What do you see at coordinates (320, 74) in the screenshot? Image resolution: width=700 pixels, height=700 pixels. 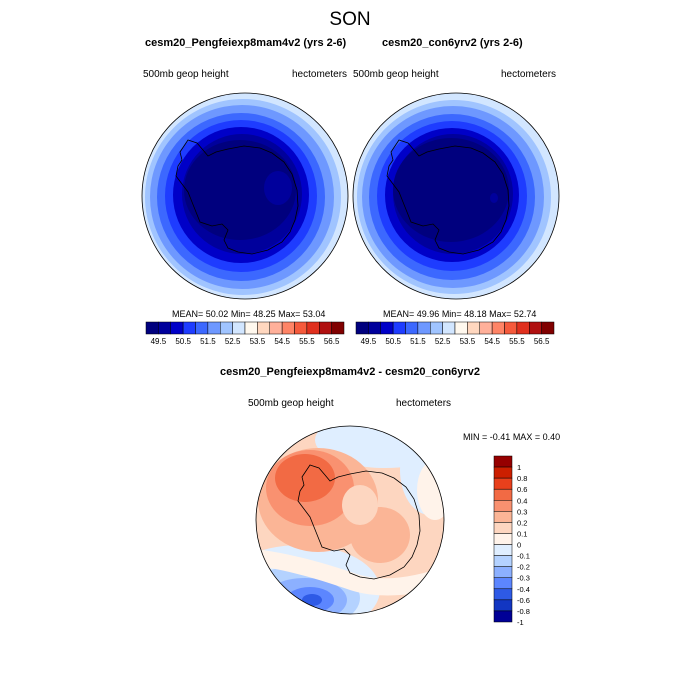 I see `panel-left-units: hectometers` at bounding box center [320, 74].